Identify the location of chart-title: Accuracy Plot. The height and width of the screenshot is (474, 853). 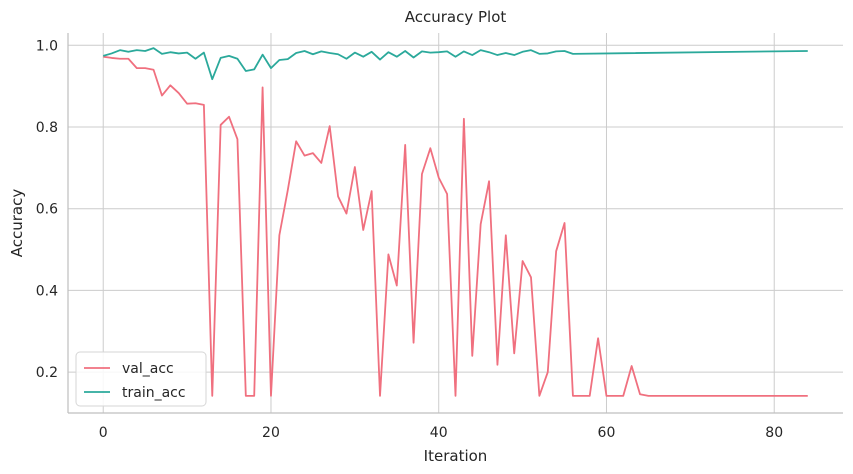
(456, 17).